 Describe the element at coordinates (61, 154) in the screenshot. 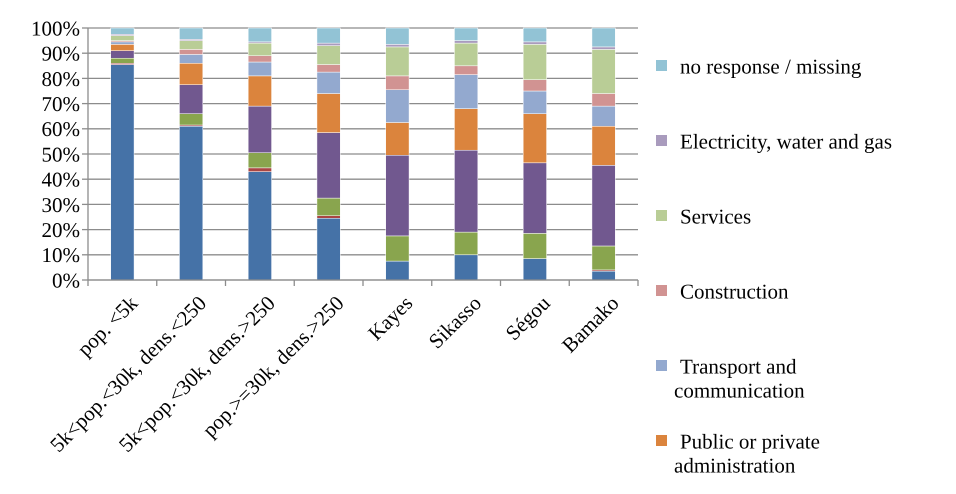

I see `y-tick-label: 50%` at that location.